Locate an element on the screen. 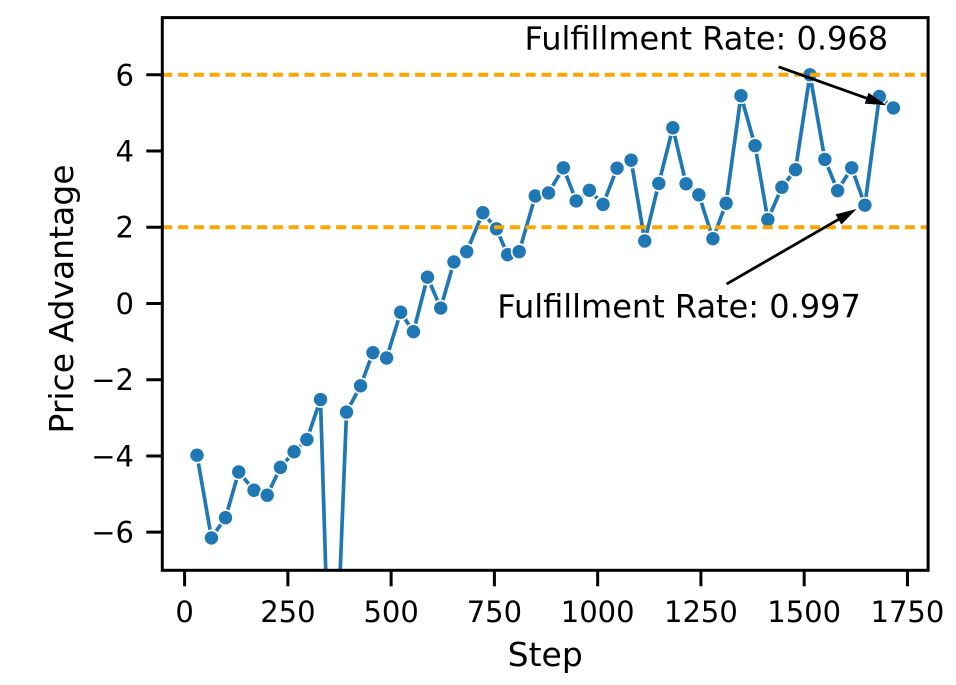 The height and width of the screenshot is (685, 956). x-tick-label: 1500 is located at coordinates (804, 612).